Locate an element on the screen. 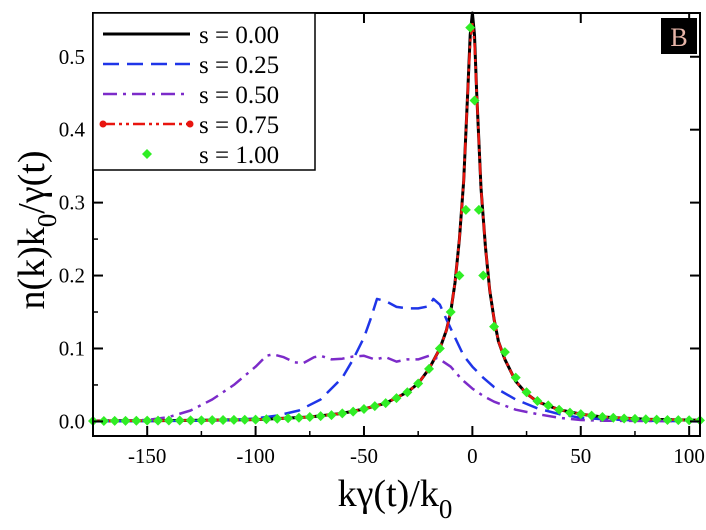 This screenshot has width=706, height=530. legend-entry-4: s = 1.00 is located at coordinates (210, 155).